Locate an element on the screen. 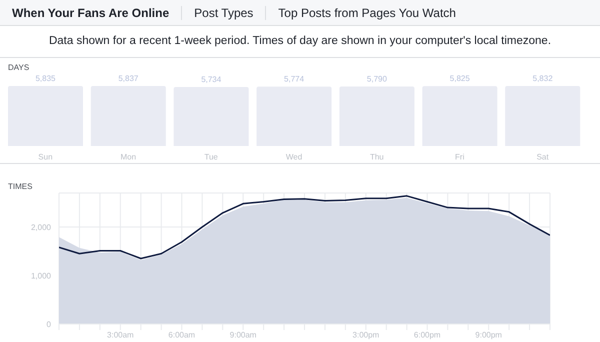 This screenshot has height=342, width=600. data-label: 5,790 is located at coordinates (377, 79).